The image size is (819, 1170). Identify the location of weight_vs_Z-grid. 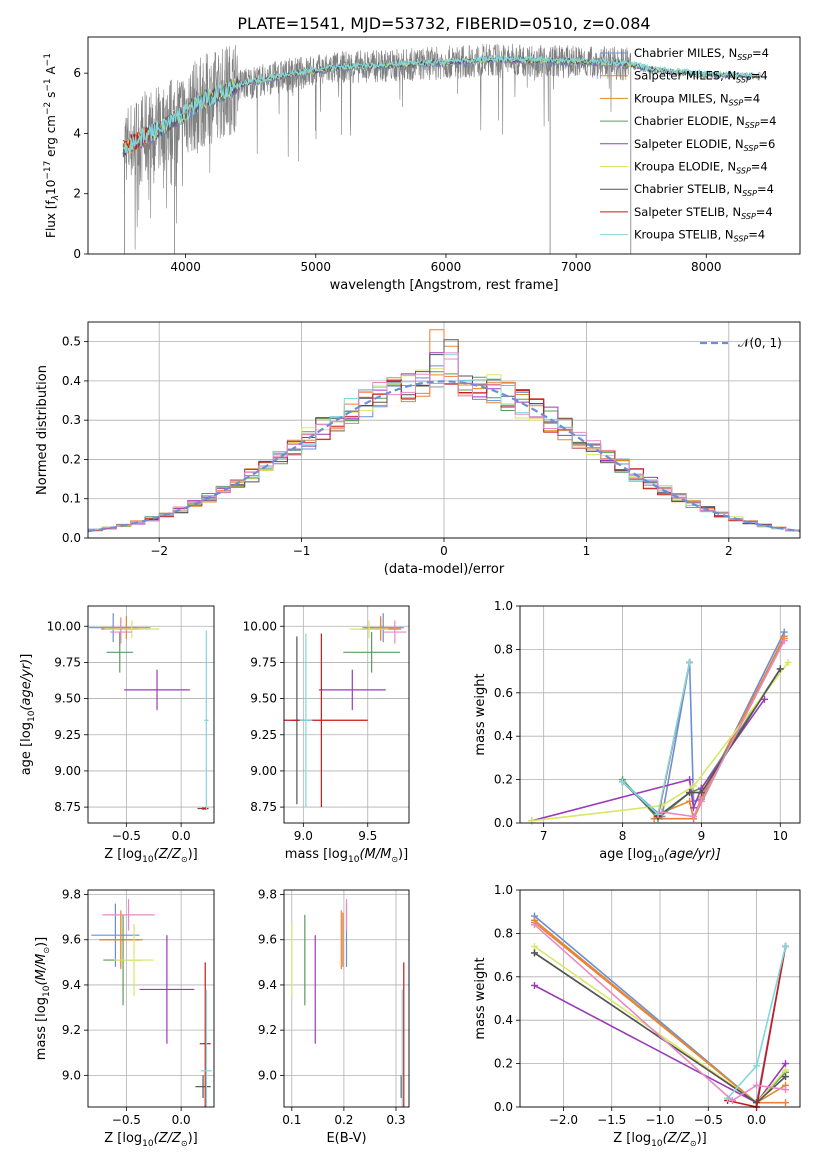
(660, 998).